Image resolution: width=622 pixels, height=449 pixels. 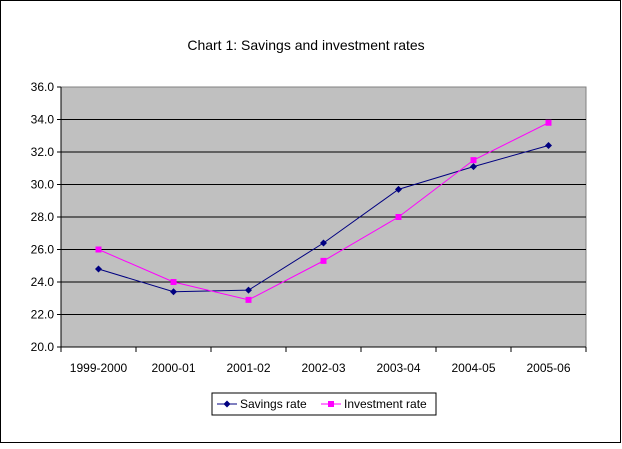 I want to click on legend-label: Investment rate, so click(x=385, y=404).